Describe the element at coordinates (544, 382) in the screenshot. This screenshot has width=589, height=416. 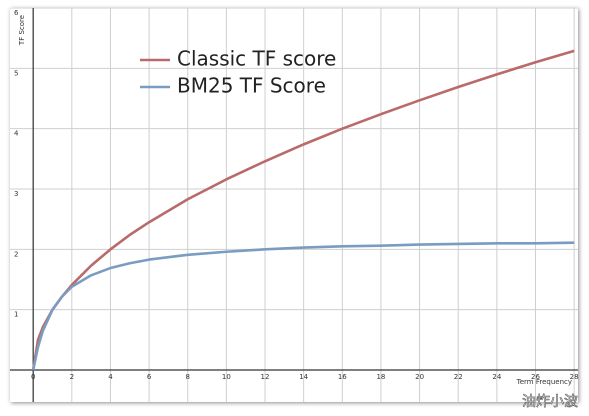
I see `x-axis-title: Term Frequency` at that location.